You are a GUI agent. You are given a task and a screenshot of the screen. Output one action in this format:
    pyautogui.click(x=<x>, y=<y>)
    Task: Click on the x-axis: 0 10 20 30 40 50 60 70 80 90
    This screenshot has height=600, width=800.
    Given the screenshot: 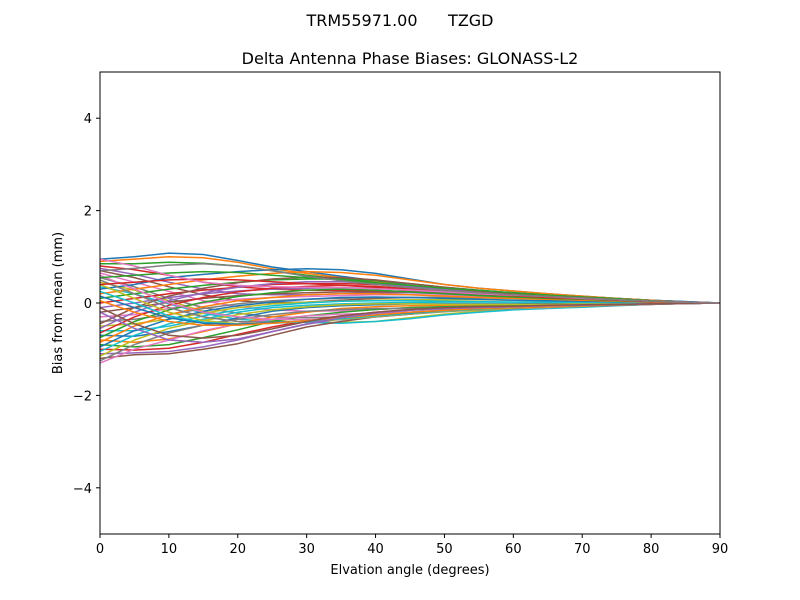 What is the action you would take?
    pyautogui.click(x=412, y=545)
    